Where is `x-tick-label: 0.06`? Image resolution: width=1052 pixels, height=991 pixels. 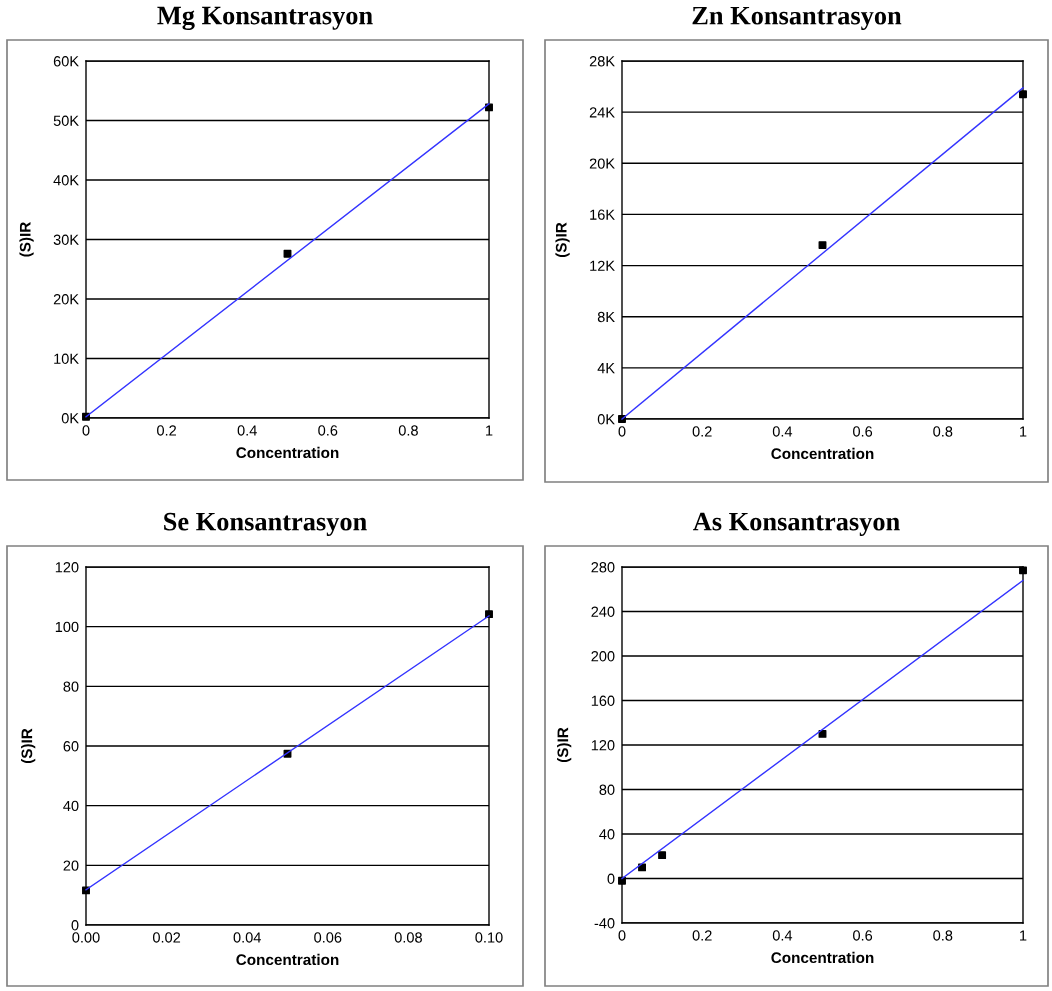
x-tick-label: 0.06 is located at coordinates (328, 937).